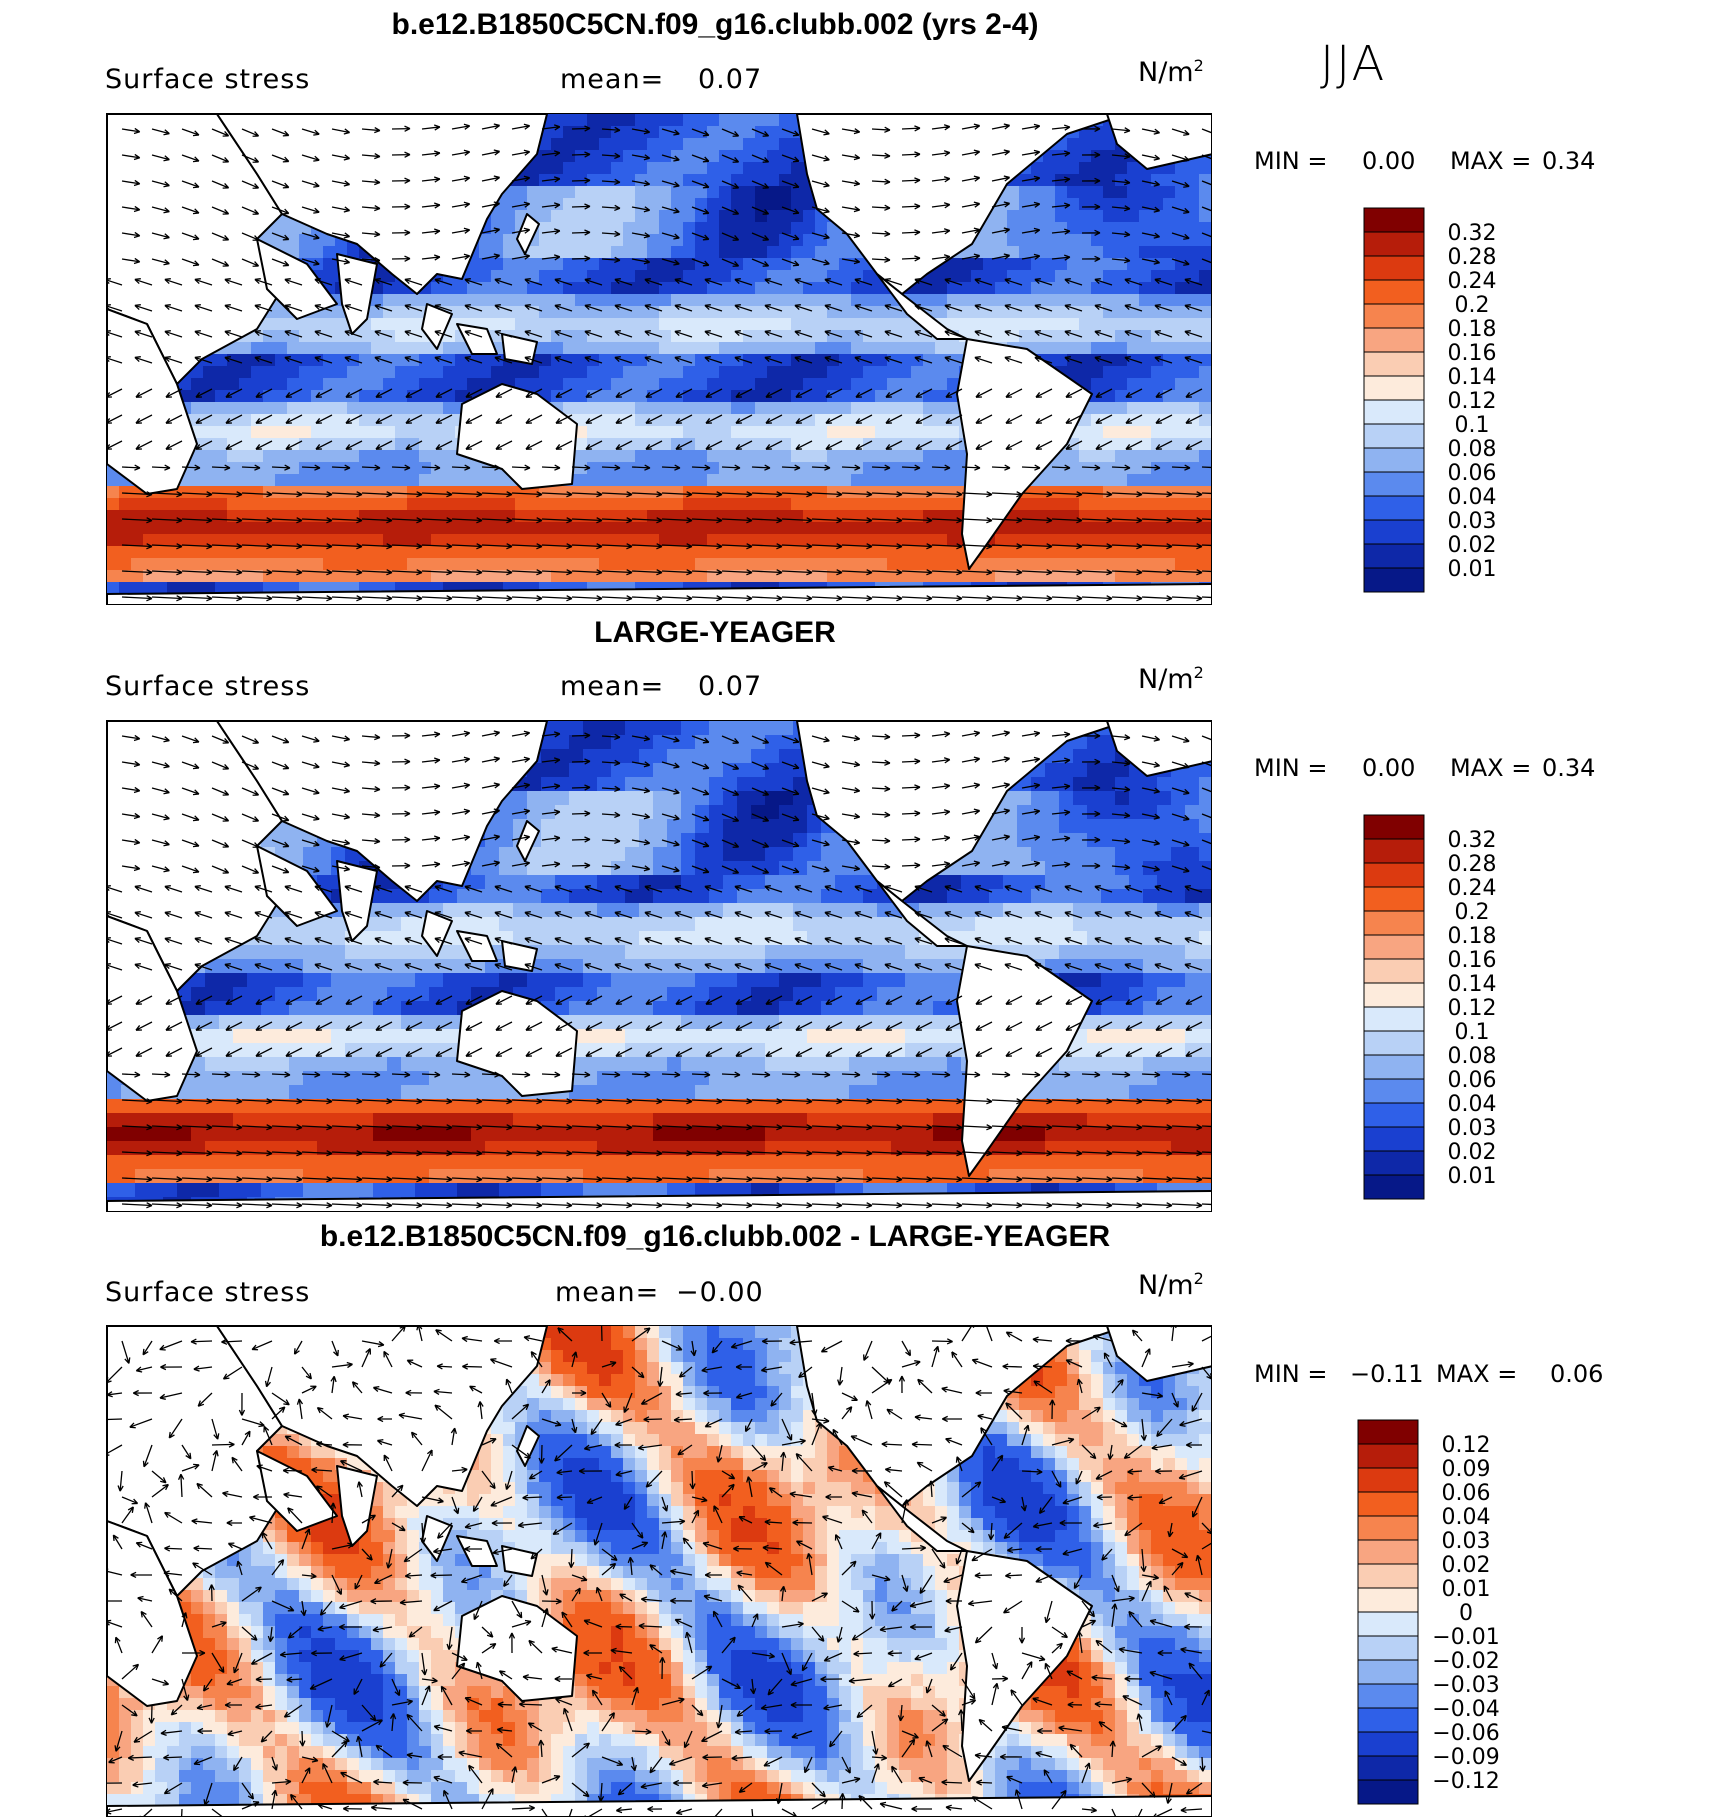 The width and height of the screenshot is (1710, 1817). Describe the element at coordinates (1472, 353) in the screenshot. I see `colorbar-tick-label: 0.16` at that location.